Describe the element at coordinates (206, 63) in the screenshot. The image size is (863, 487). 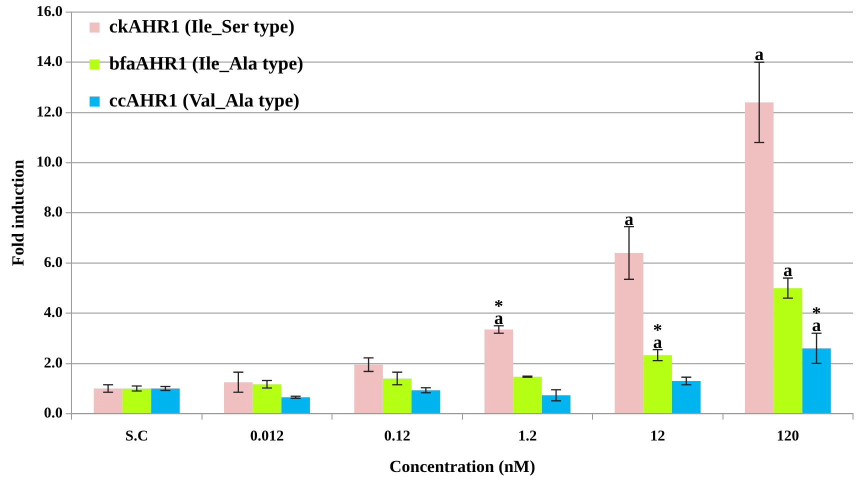
I see `legend-label: bfaAHR1 (Ile_Ala type)` at that location.